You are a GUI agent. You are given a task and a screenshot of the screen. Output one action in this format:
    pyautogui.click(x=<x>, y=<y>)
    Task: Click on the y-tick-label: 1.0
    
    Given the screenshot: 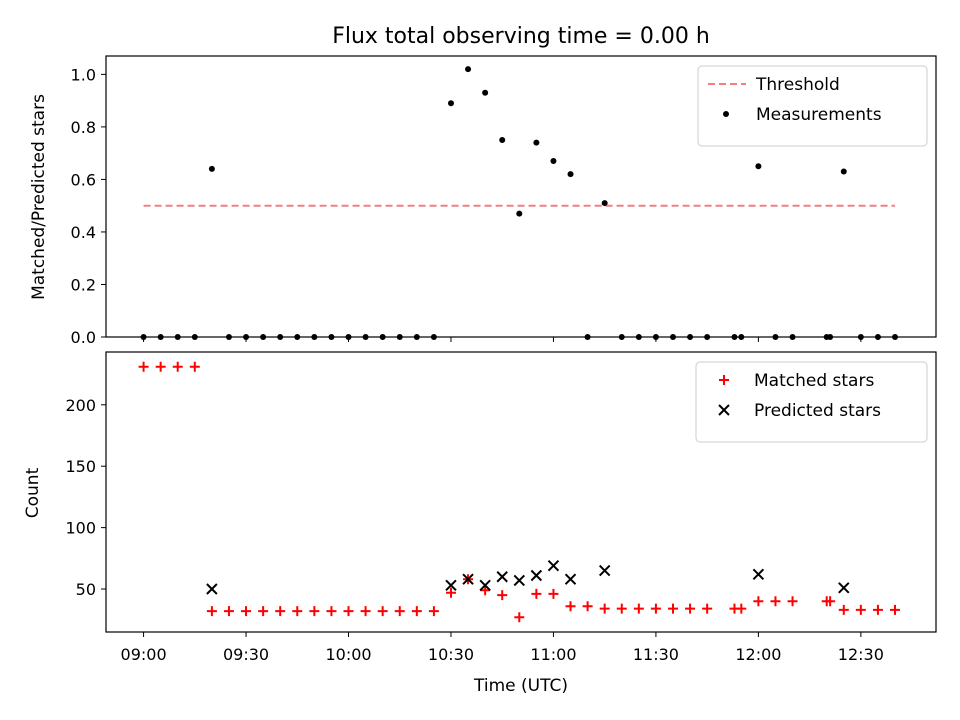 What is the action you would take?
    pyautogui.click(x=83, y=74)
    